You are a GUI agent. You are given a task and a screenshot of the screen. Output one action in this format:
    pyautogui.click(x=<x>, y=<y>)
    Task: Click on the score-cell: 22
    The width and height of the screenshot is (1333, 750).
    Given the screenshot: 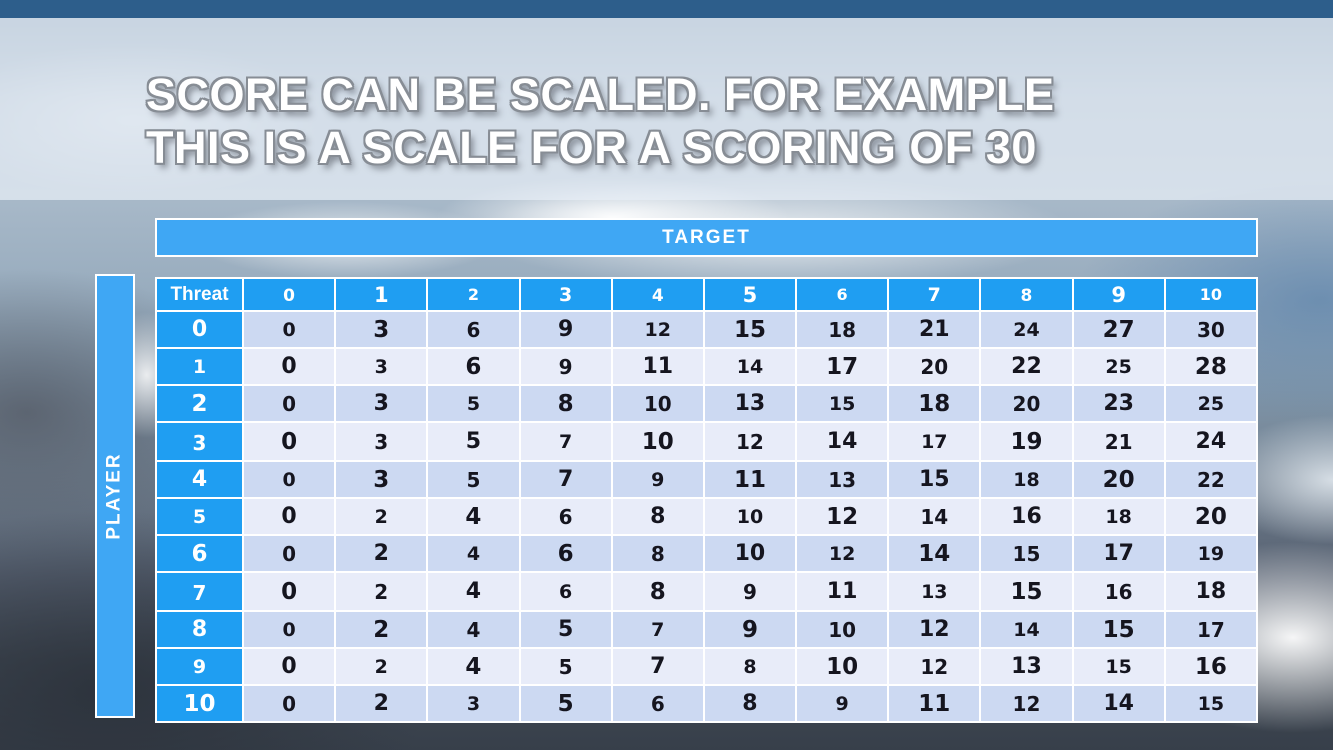 What is the action you would take?
    pyautogui.click(x=1026, y=366)
    